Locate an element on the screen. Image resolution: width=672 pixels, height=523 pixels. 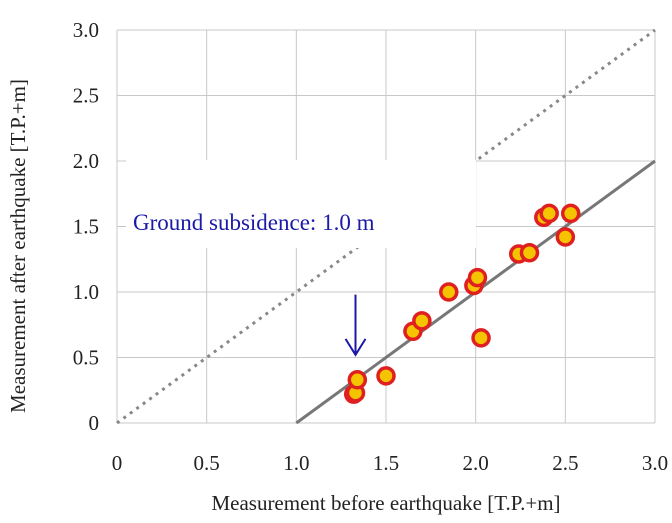
x-tick-label: 1.0 is located at coordinates (296, 463).